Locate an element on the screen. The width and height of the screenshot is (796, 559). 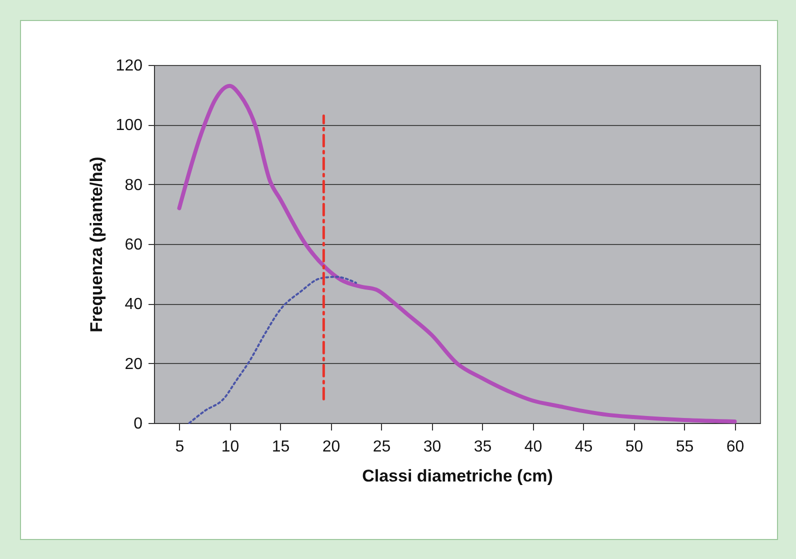
x-tick-label: 35 is located at coordinates (483, 447).